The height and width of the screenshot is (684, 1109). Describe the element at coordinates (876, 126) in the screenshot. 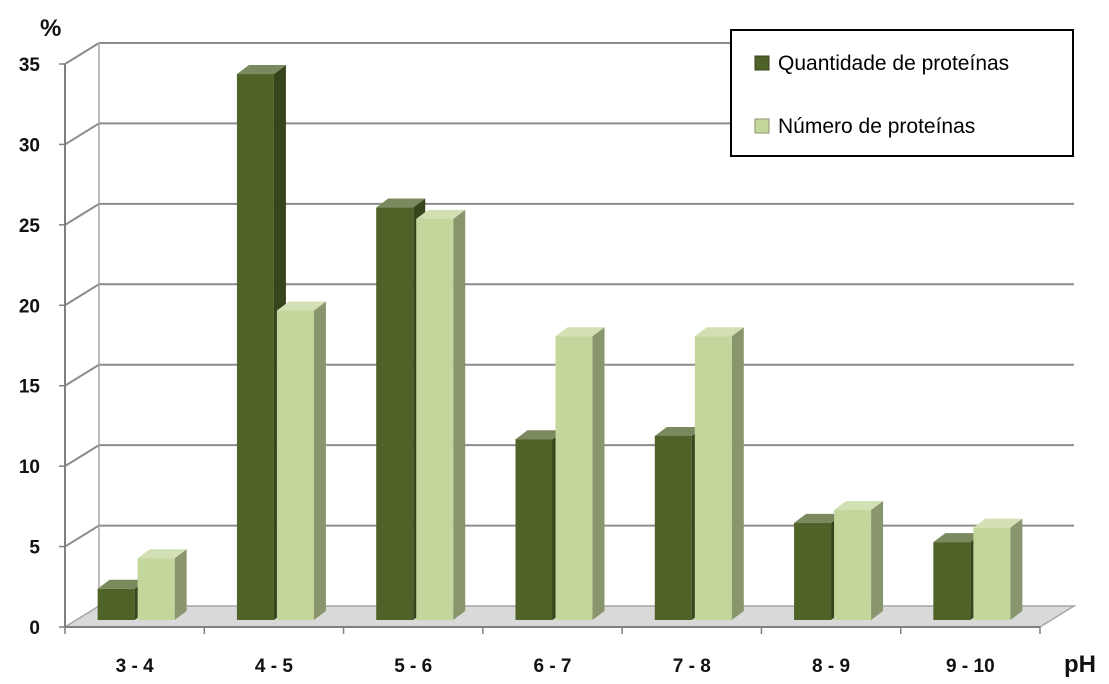

I see `legend-label-series-2: Número de proteínas` at that location.